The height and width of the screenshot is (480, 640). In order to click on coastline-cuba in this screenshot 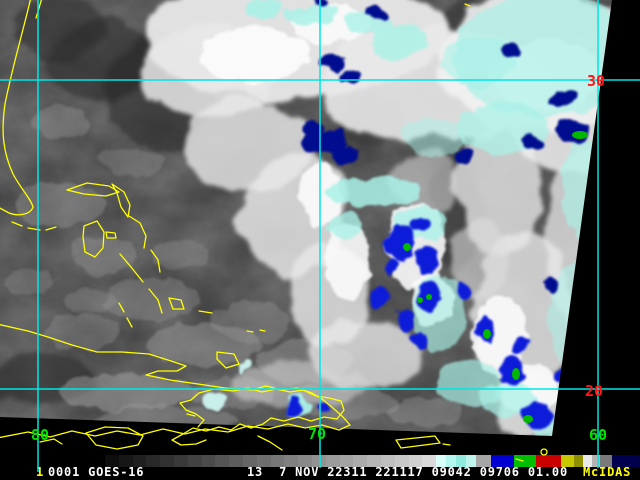, I will do `click(175, 381)`.